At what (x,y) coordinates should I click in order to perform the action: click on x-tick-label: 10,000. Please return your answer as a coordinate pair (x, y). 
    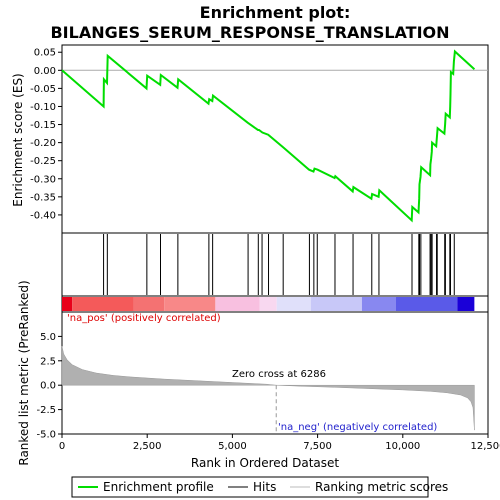
    Looking at the image, I should click on (402, 446).